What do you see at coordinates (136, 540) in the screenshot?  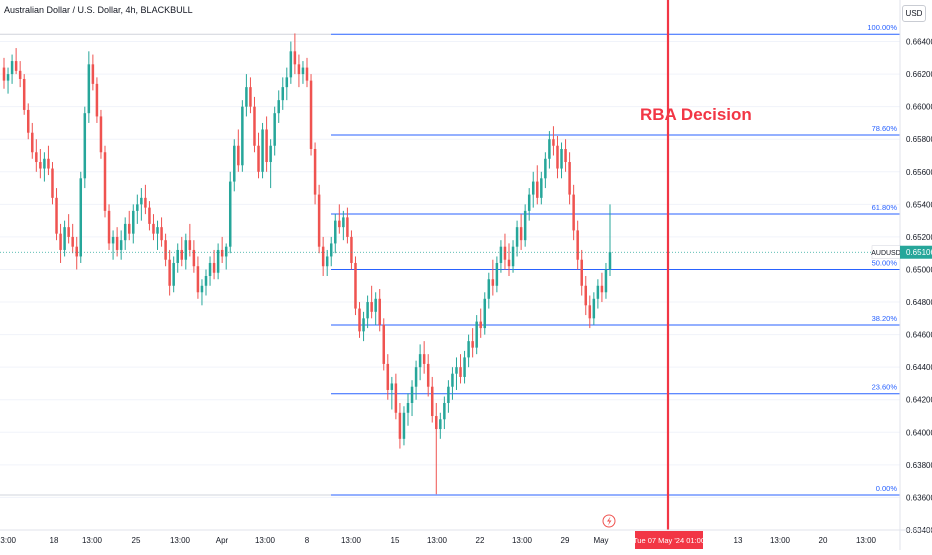 I see `time-tick-label: 25` at bounding box center [136, 540].